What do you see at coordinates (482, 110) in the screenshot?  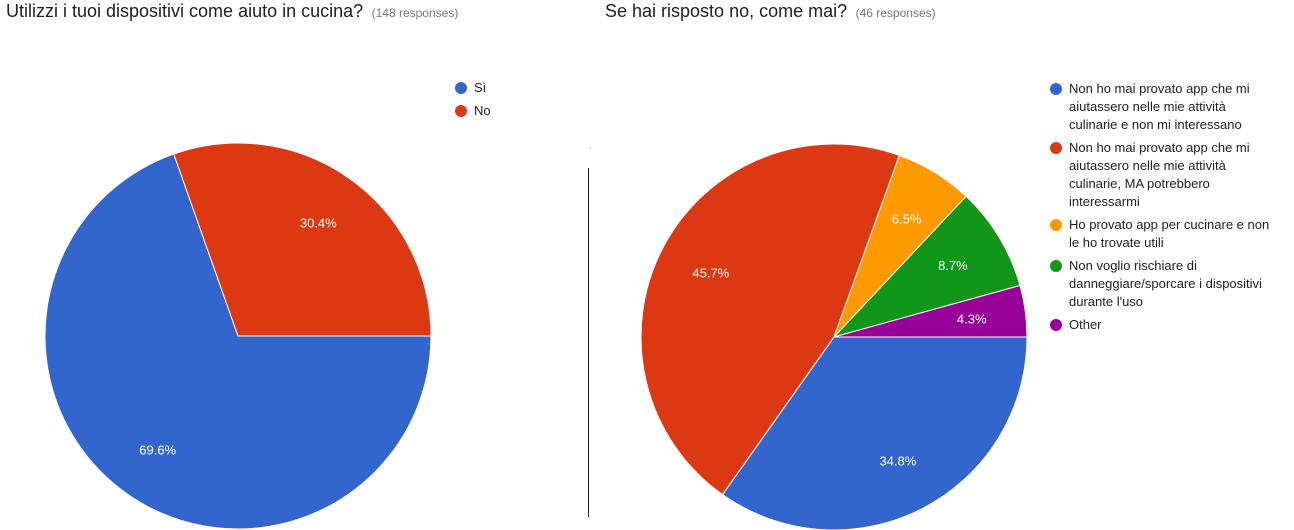 I see `legend-label: No` at bounding box center [482, 110].